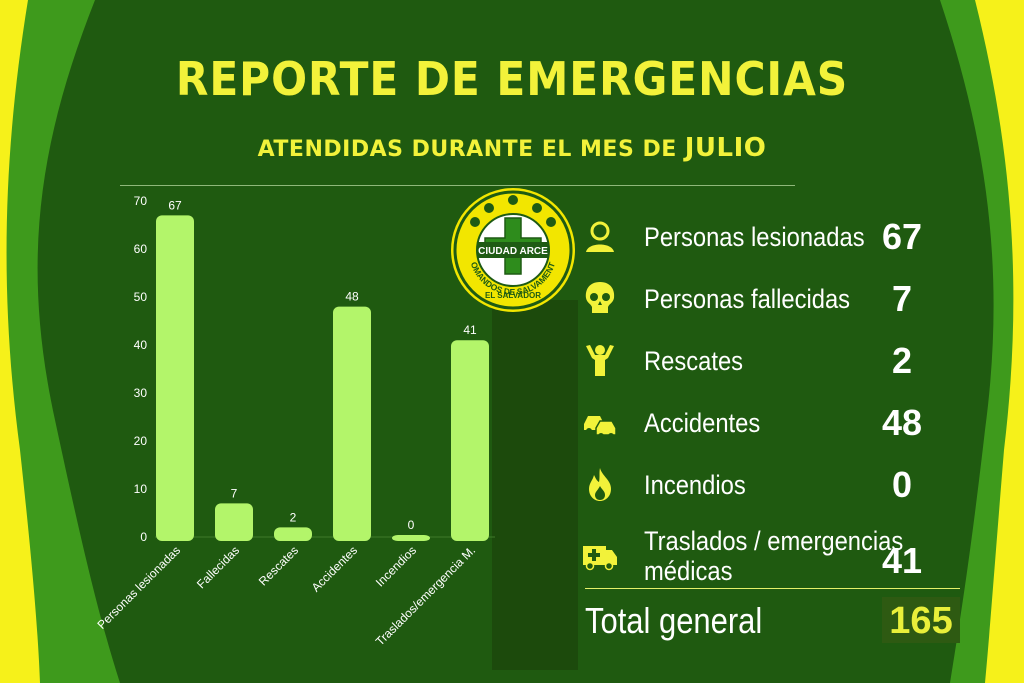 This screenshot has width=1024, height=683. I want to click on y-tick-label: 60, so click(141, 249).